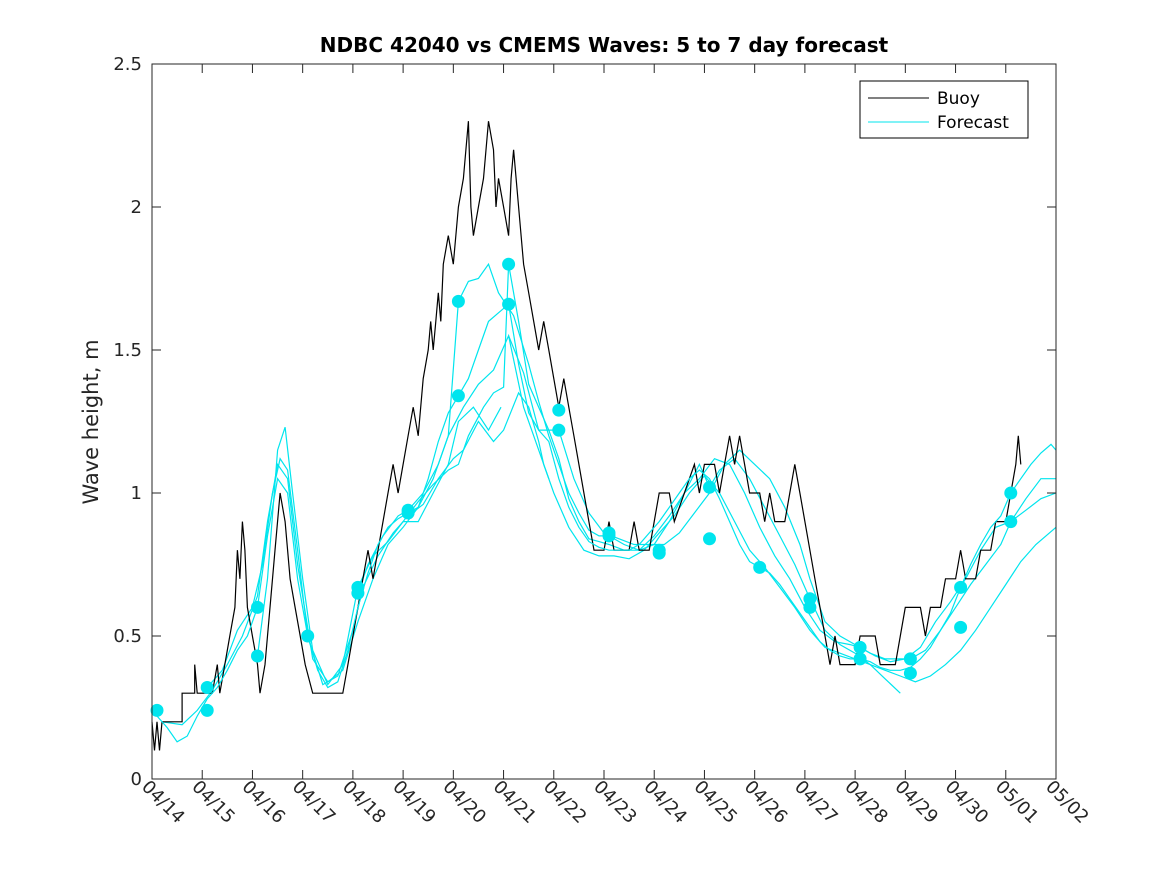 This screenshot has width=1167, height=875. What do you see at coordinates (127, 636) in the screenshot?
I see `y-tick-label: 0.5` at bounding box center [127, 636].